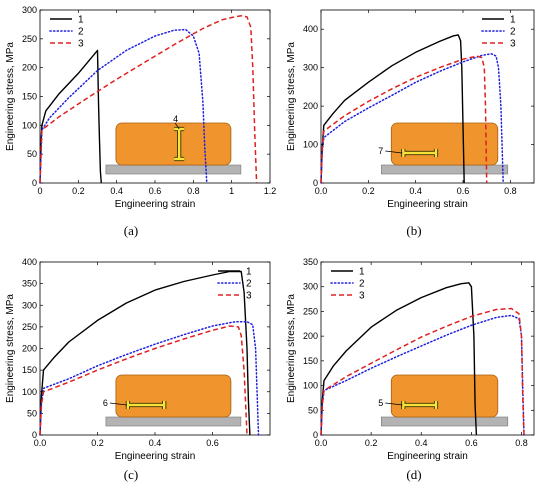  I want to click on callout-label: 6, so click(105, 403).